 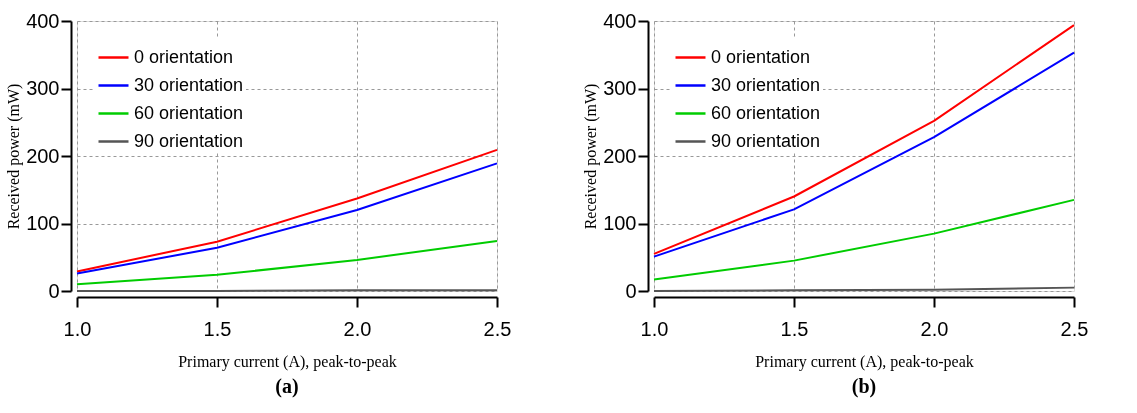 What do you see at coordinates (864, 386) in the screenshot?
I see `text: (b)` at bounding box center [864, 386].